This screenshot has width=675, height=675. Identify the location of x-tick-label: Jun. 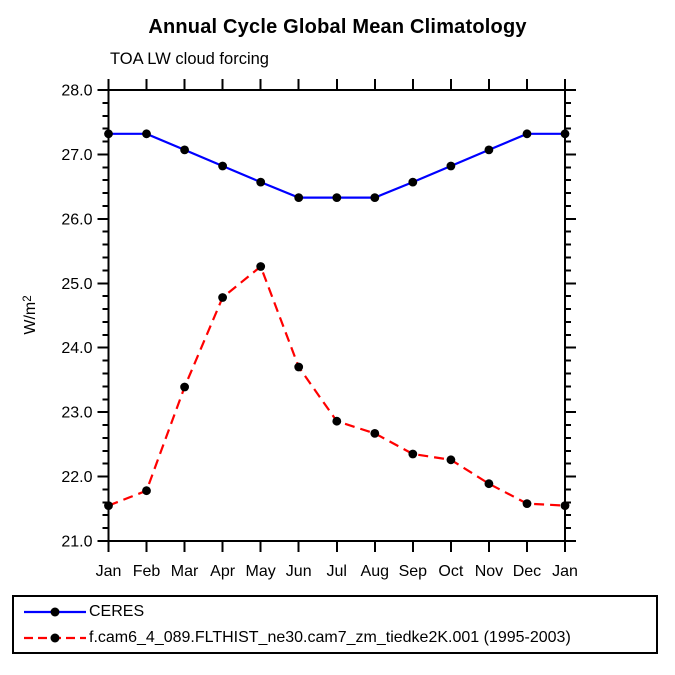
(299, 571).